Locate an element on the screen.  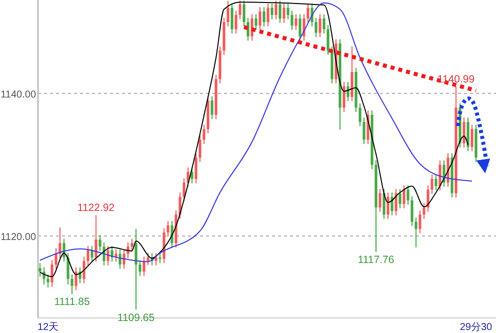
annotation: 1109.65 is located at coordinates (136, 318).